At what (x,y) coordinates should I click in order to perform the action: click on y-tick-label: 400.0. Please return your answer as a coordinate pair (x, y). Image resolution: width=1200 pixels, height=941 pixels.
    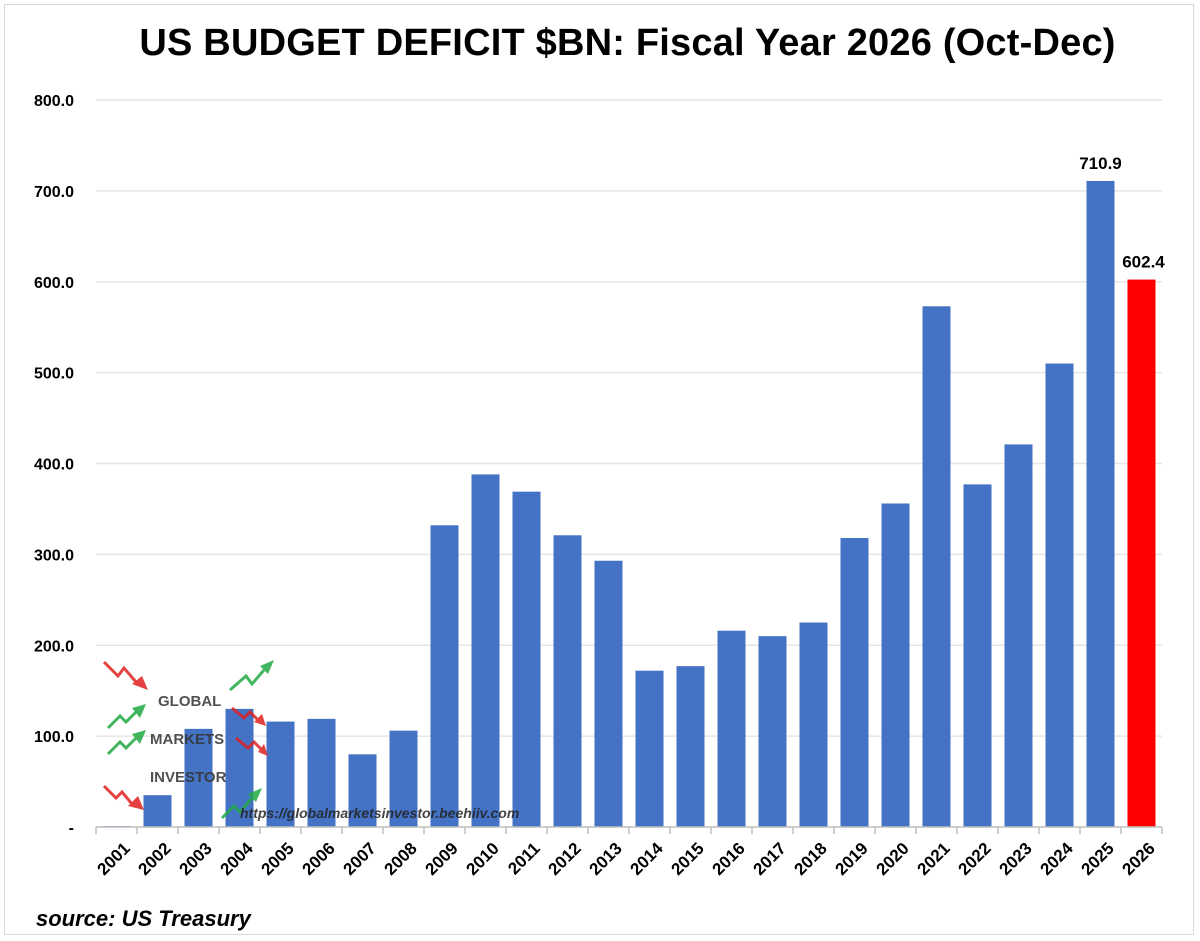
    Looking at the image, I should click on (54, 465).